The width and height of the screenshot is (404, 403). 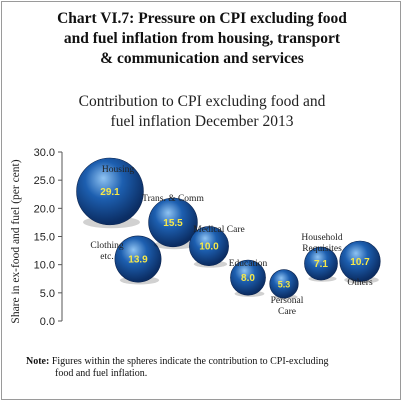 I want to click on bubble-category-label: Trans. & Comm, so click(x=173, y=199).